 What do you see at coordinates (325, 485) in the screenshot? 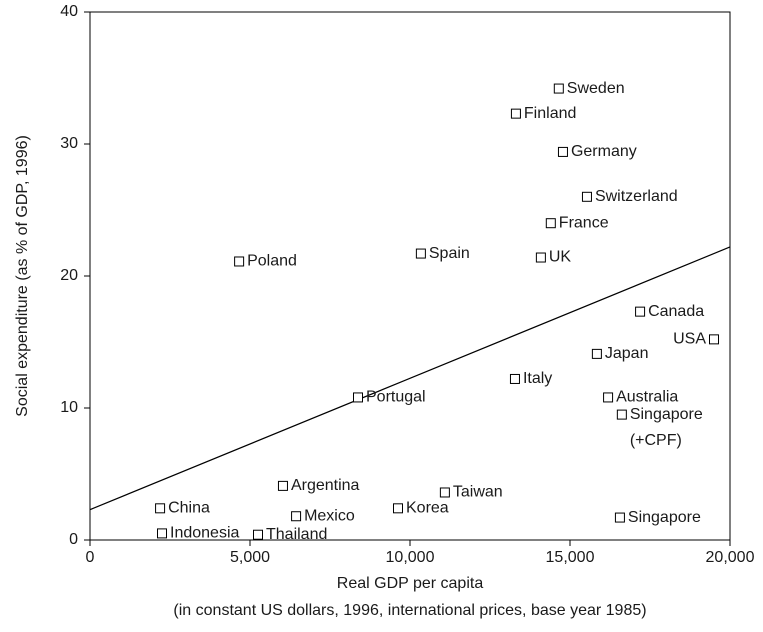
I see `point-label: Argentina` at bounding box center [325, 485].